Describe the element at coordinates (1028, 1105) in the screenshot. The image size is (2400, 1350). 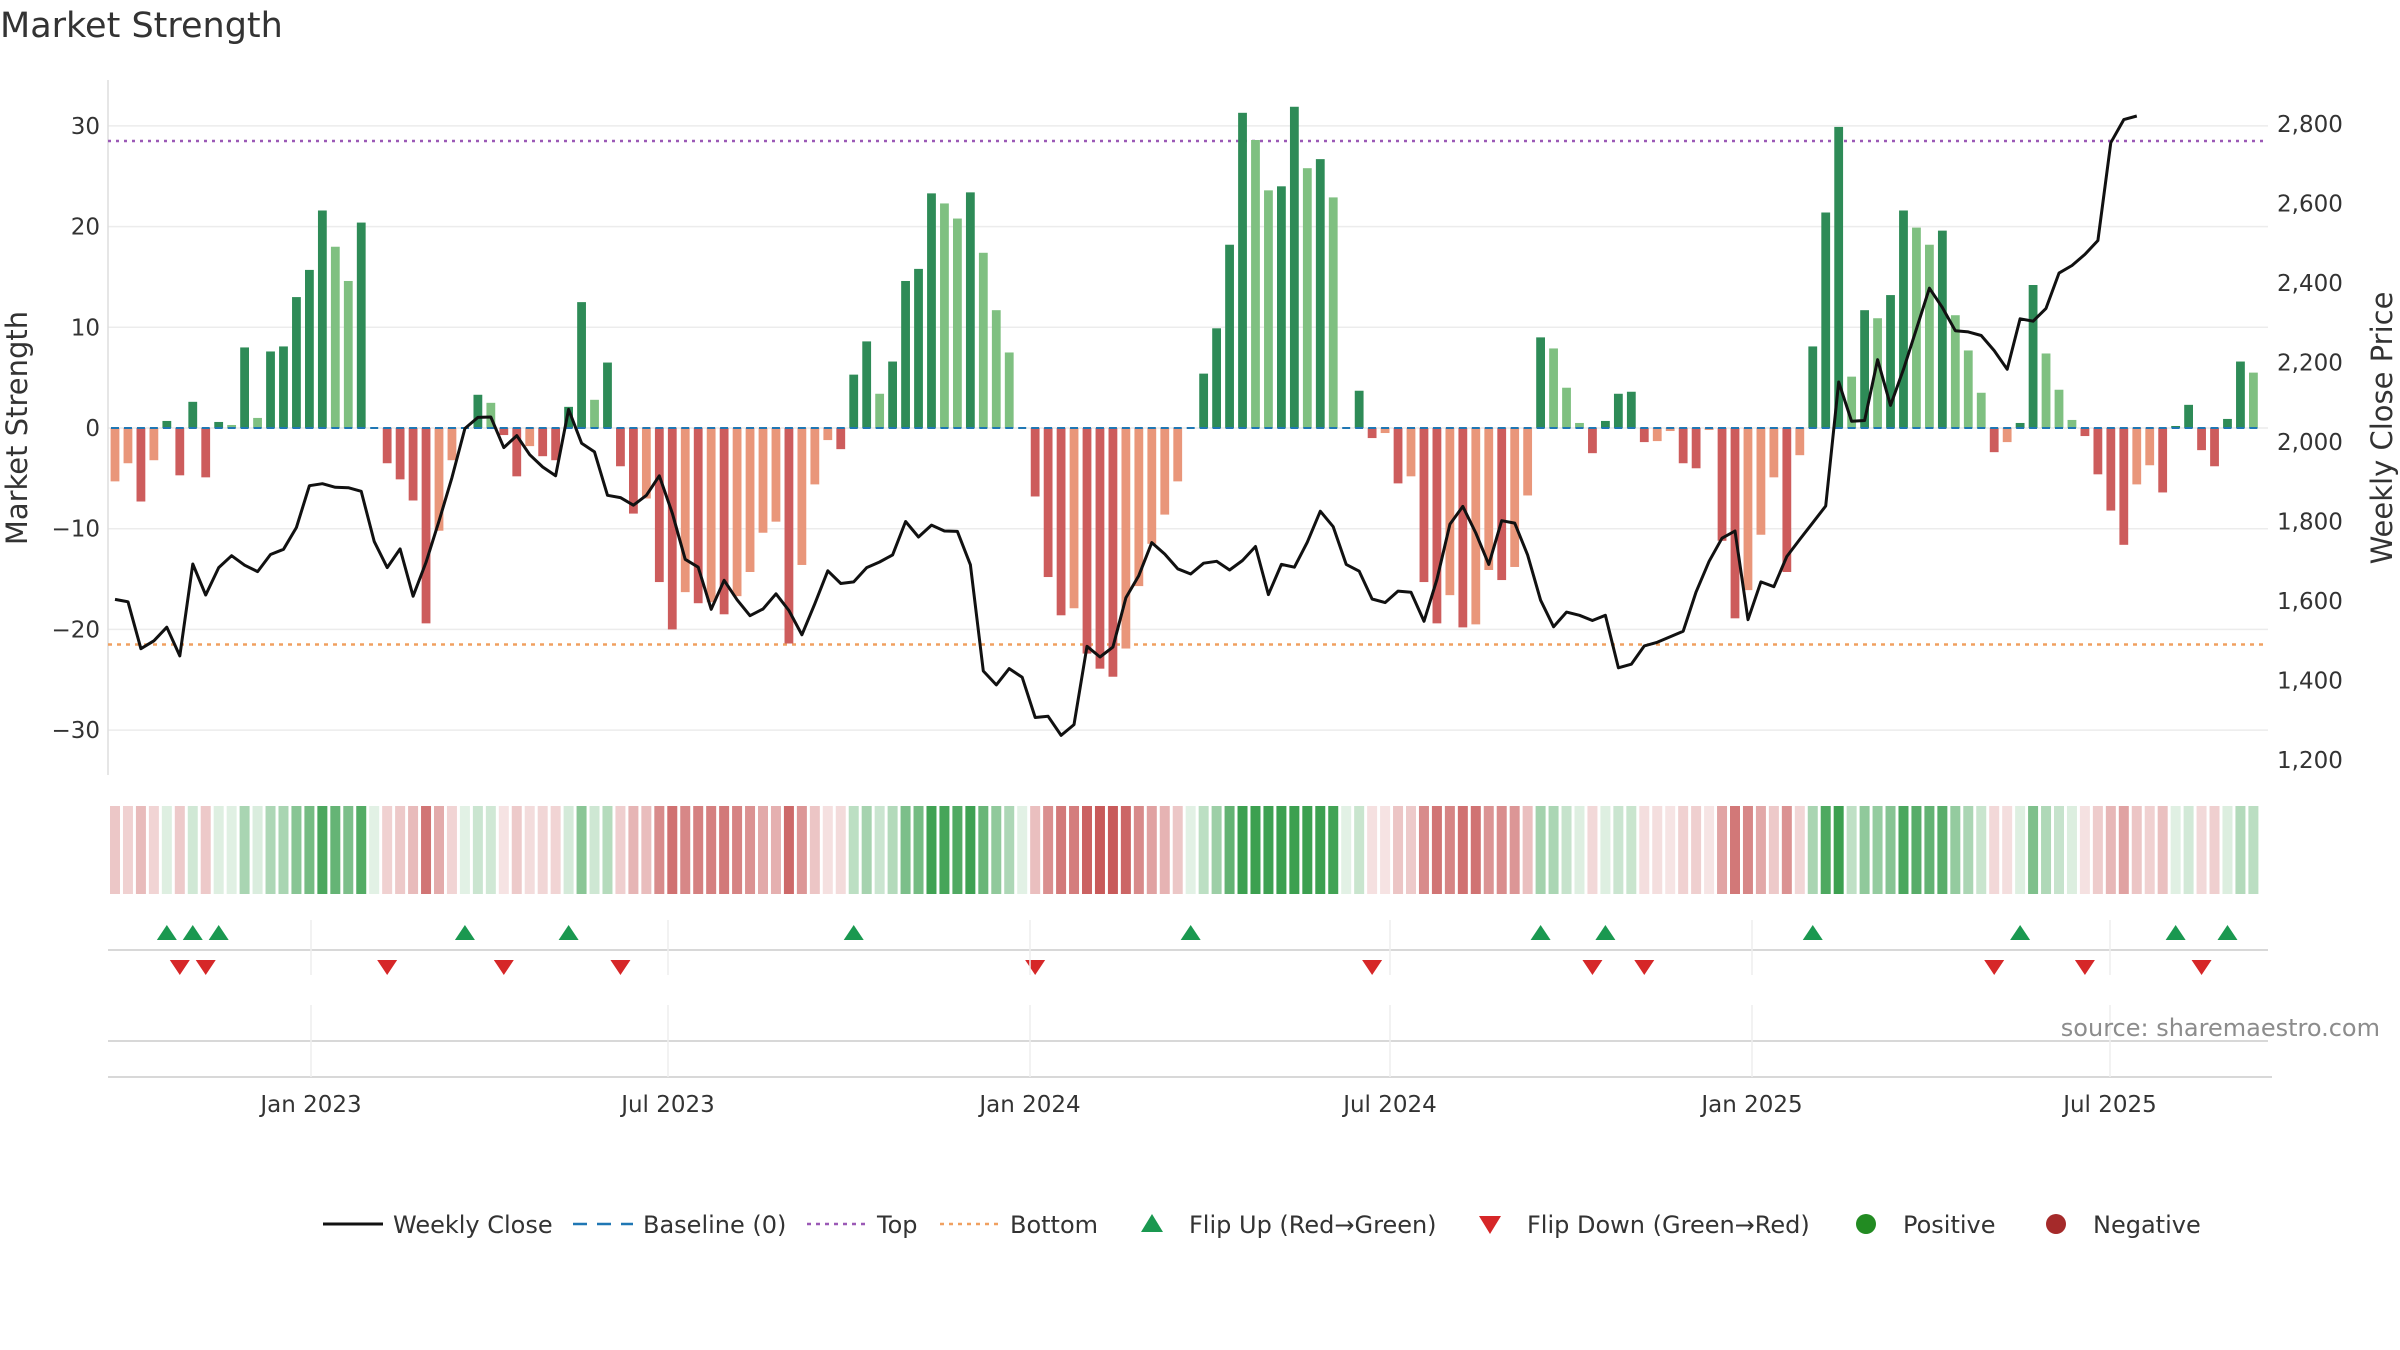
I see `x-tick-label: Jan 2024` at that location.